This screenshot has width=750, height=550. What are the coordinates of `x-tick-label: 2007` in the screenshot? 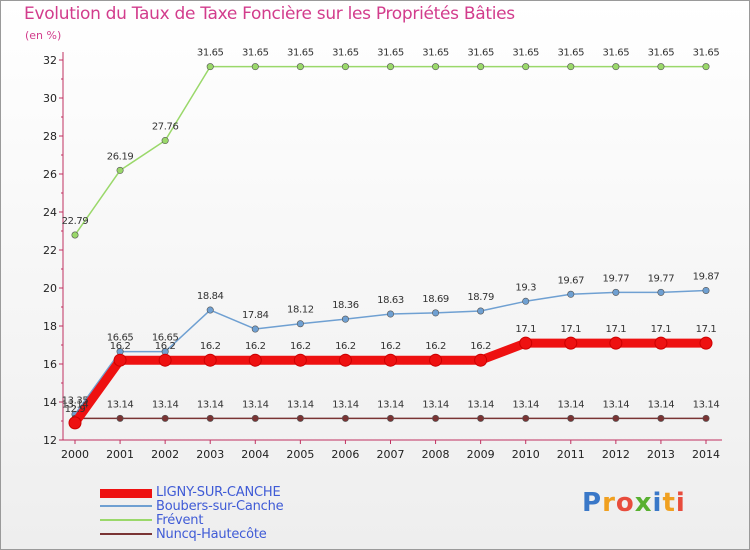 It's located at (391, 454).